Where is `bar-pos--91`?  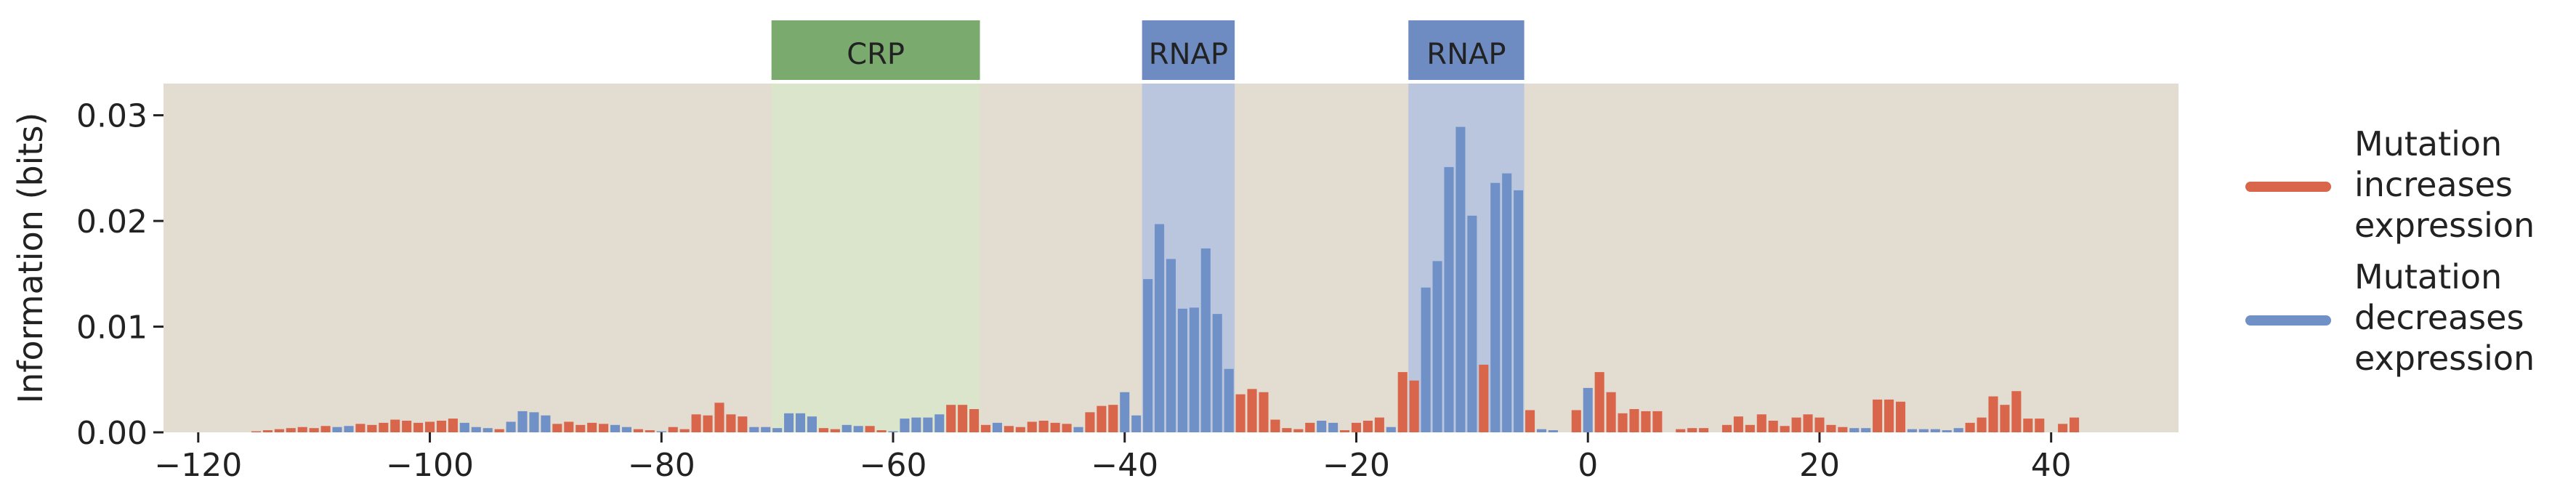 bar-pos--91 is located at coordinates (534, 422).